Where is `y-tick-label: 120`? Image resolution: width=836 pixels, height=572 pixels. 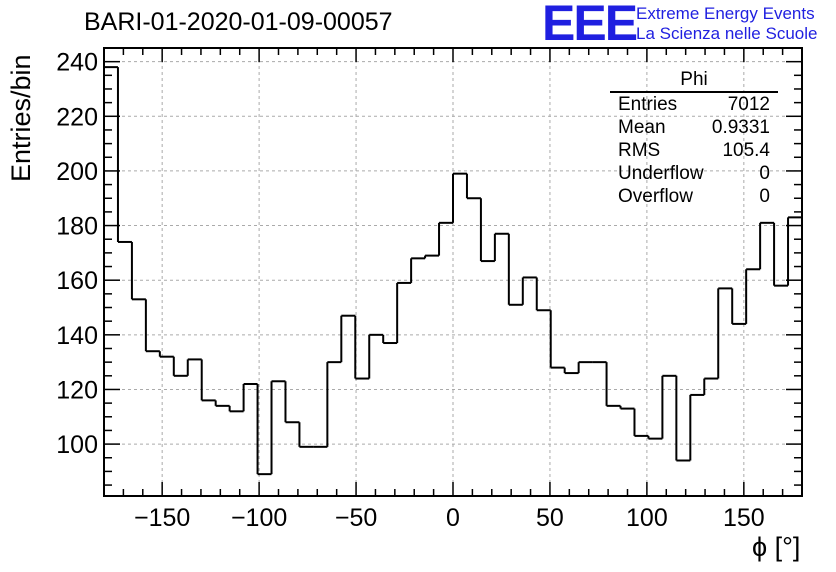 y-tick-label: 120 is located at coordinates (77, 390).